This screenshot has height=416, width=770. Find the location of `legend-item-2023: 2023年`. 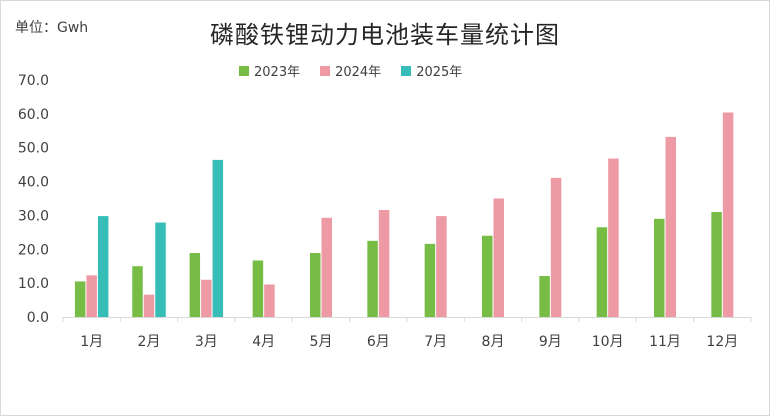

legend-item-2023: 2023年 is located at coordinates (269, 70).